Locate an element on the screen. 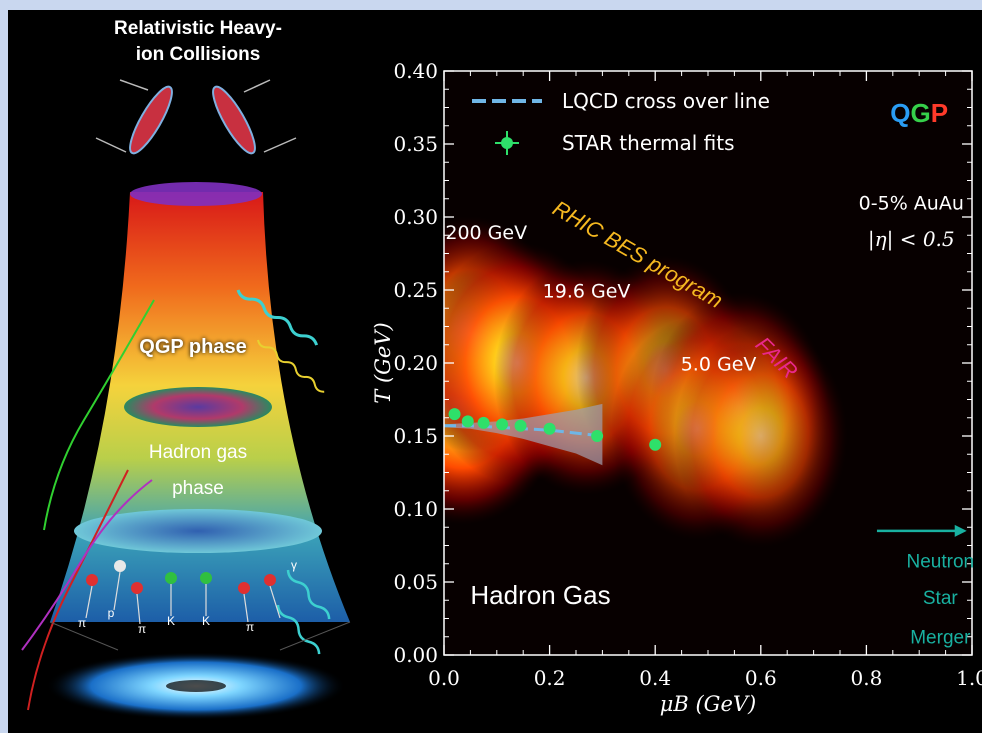 The height and width of the screenshot is (733, 982). particles is located at coordinates (183, 592).